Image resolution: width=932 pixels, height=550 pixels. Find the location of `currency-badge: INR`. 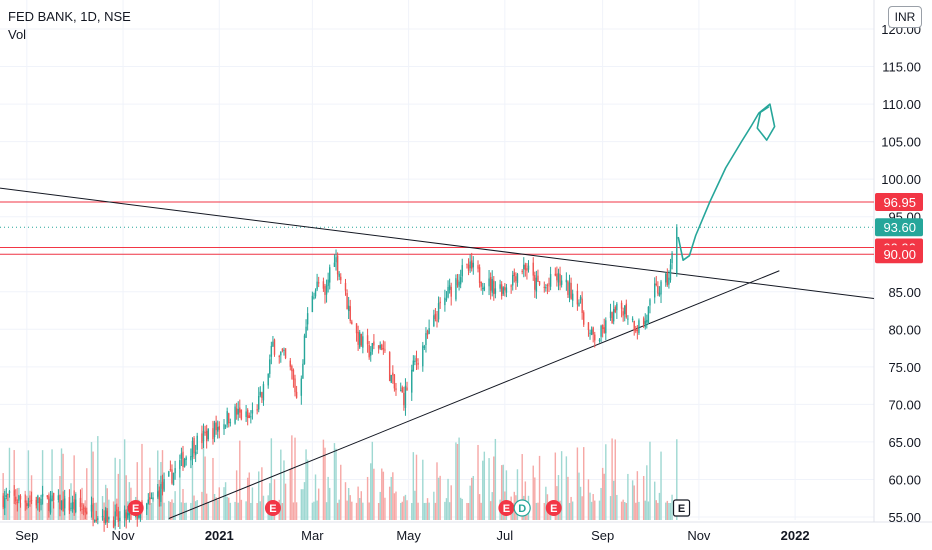

currency-badge: INR is located at coordinates (905, 17).